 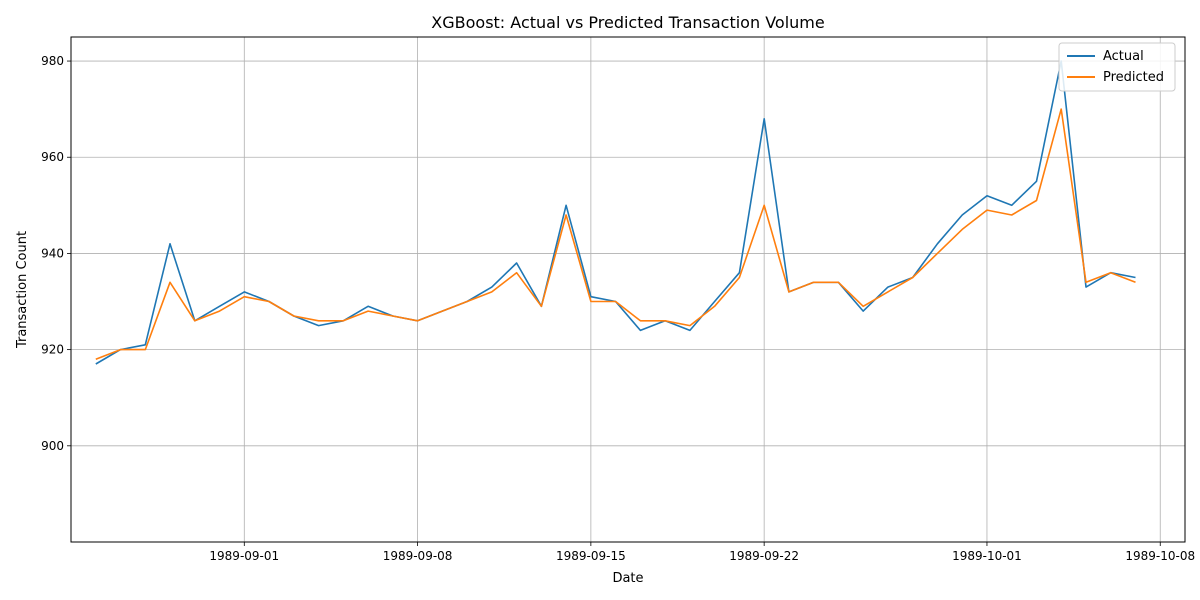 I want to click on y-axis-ticks: 900 920 940 960 980, so click(x=56, y=253).